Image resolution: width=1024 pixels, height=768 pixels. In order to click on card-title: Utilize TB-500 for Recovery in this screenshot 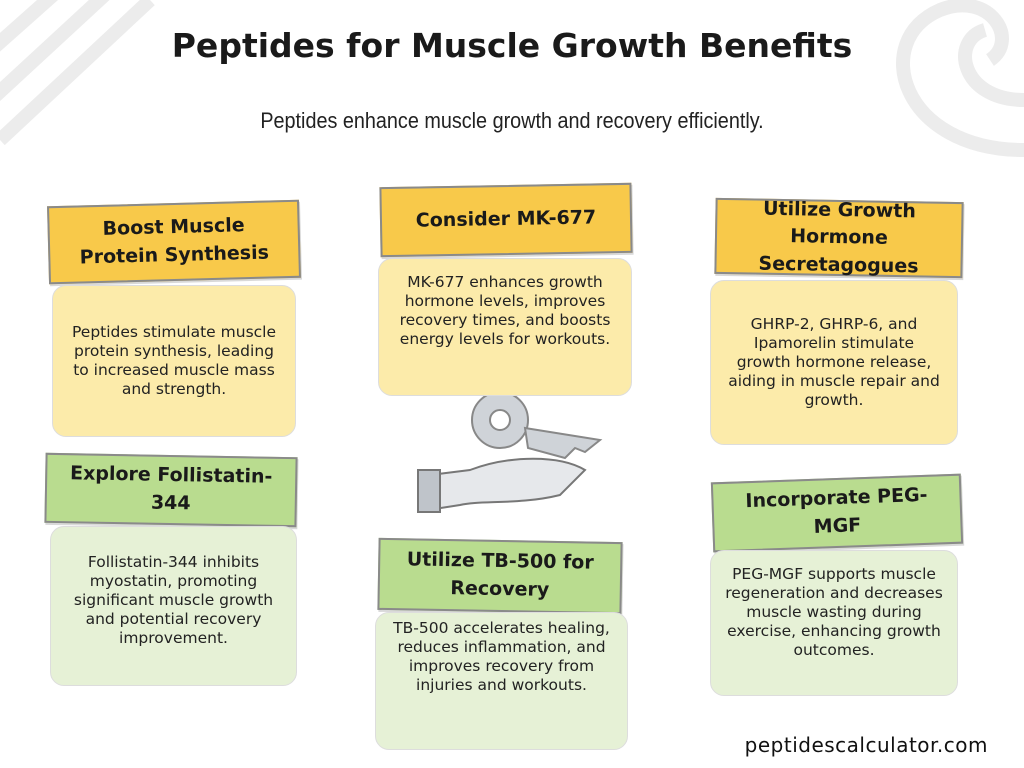, I will do `click(500, 576)`.